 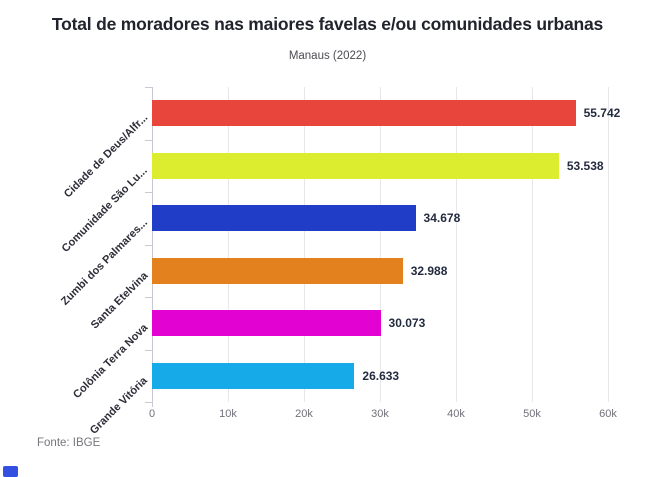 What do you see at coordinates (608, 414) in the screenshot?
I see `x-tick-label: 60k` at bounding box center [608, 414].